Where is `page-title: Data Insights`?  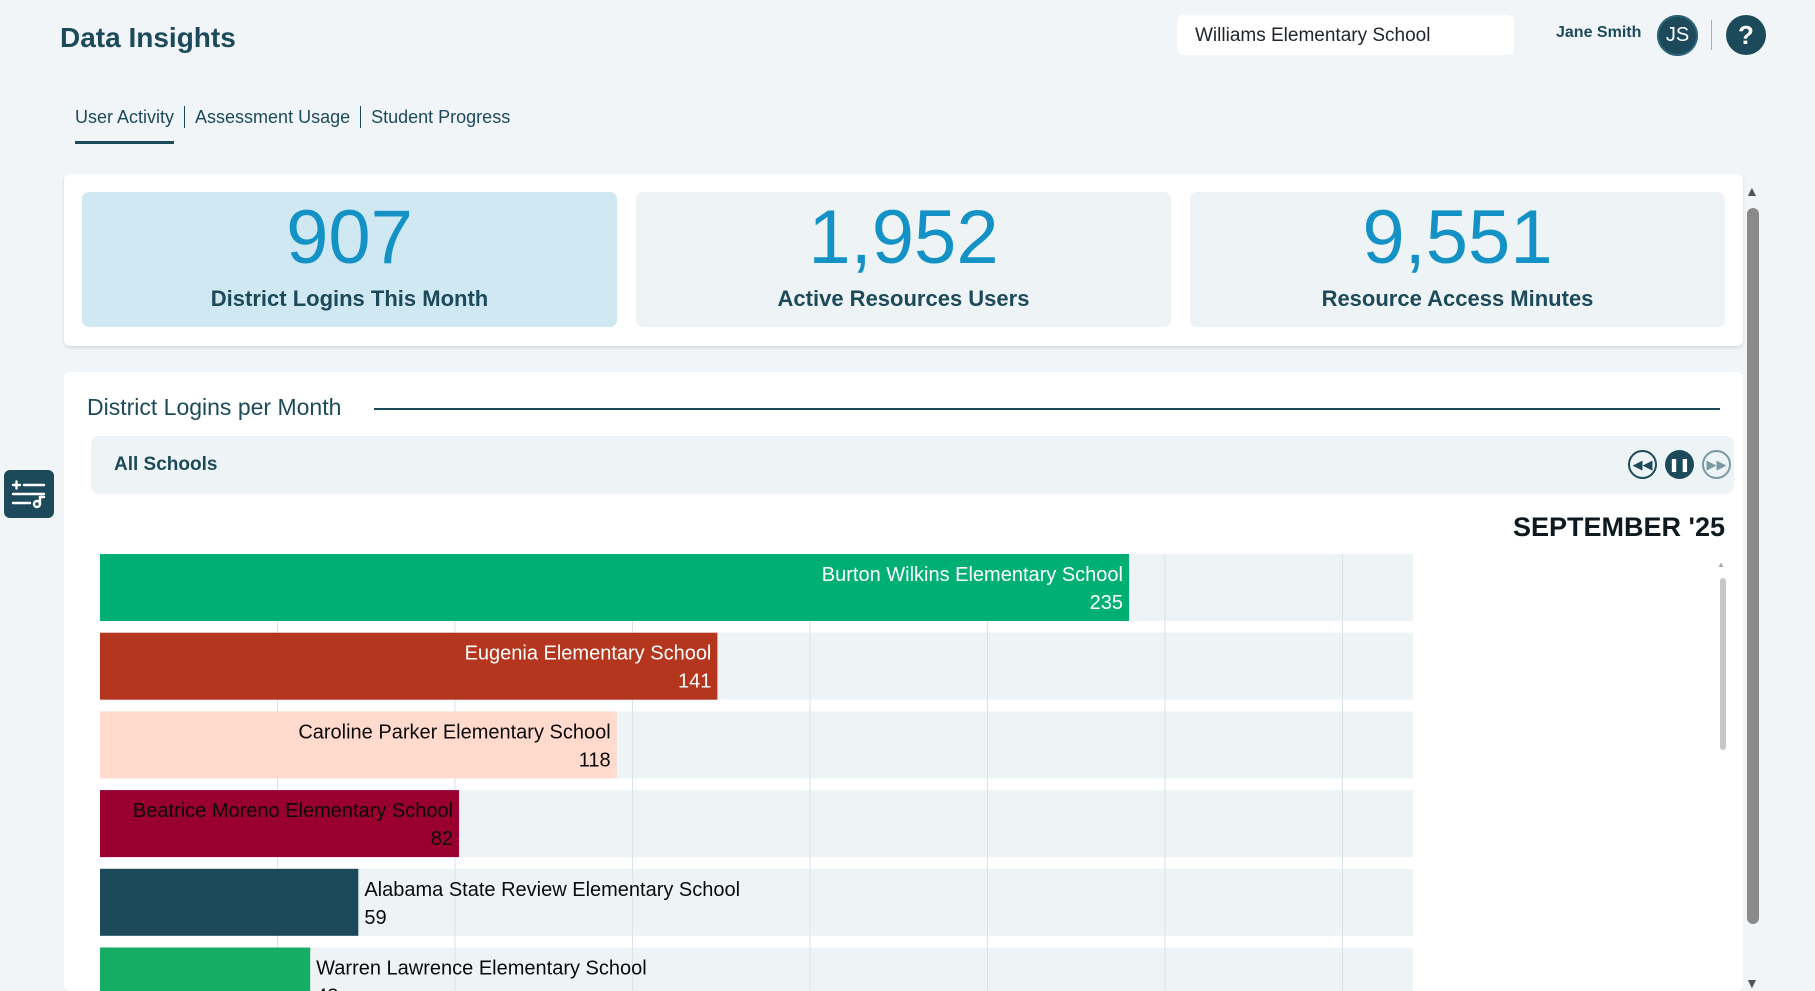 page-title: Data Insights is located at coordinates (148, 37).